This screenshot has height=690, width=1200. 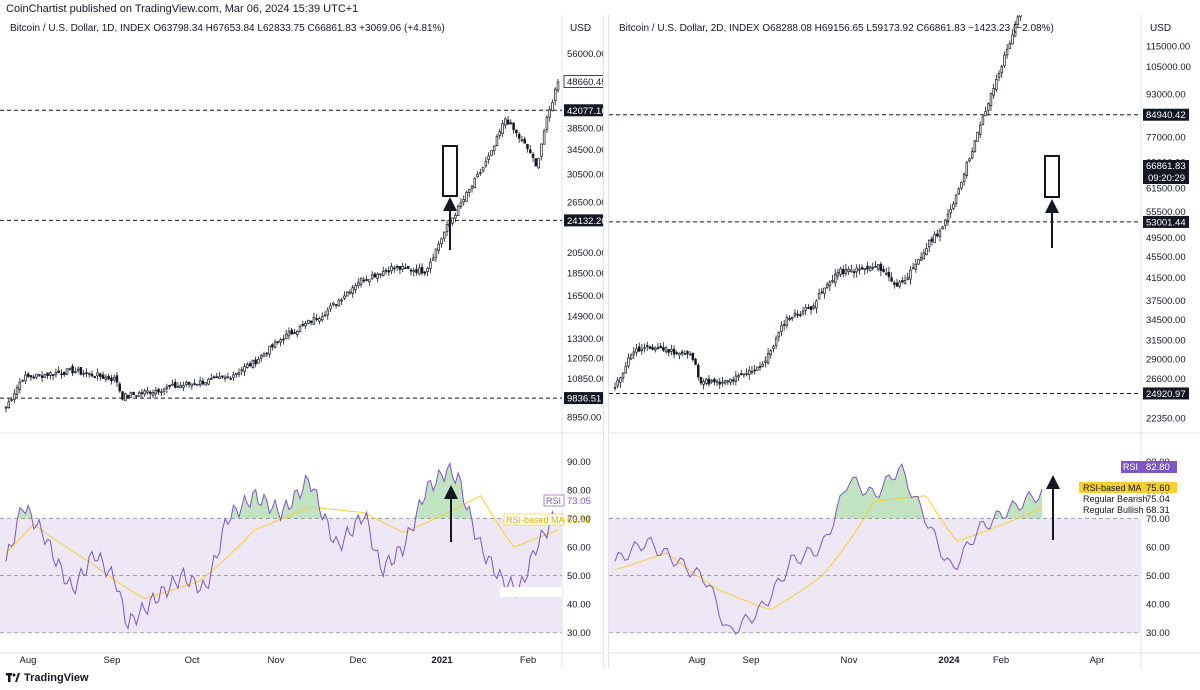 What do you see at coordinates (584, 399) in the screenshot?
I see `price-axis-label: 9836.51` at bounding box center [584, 399].